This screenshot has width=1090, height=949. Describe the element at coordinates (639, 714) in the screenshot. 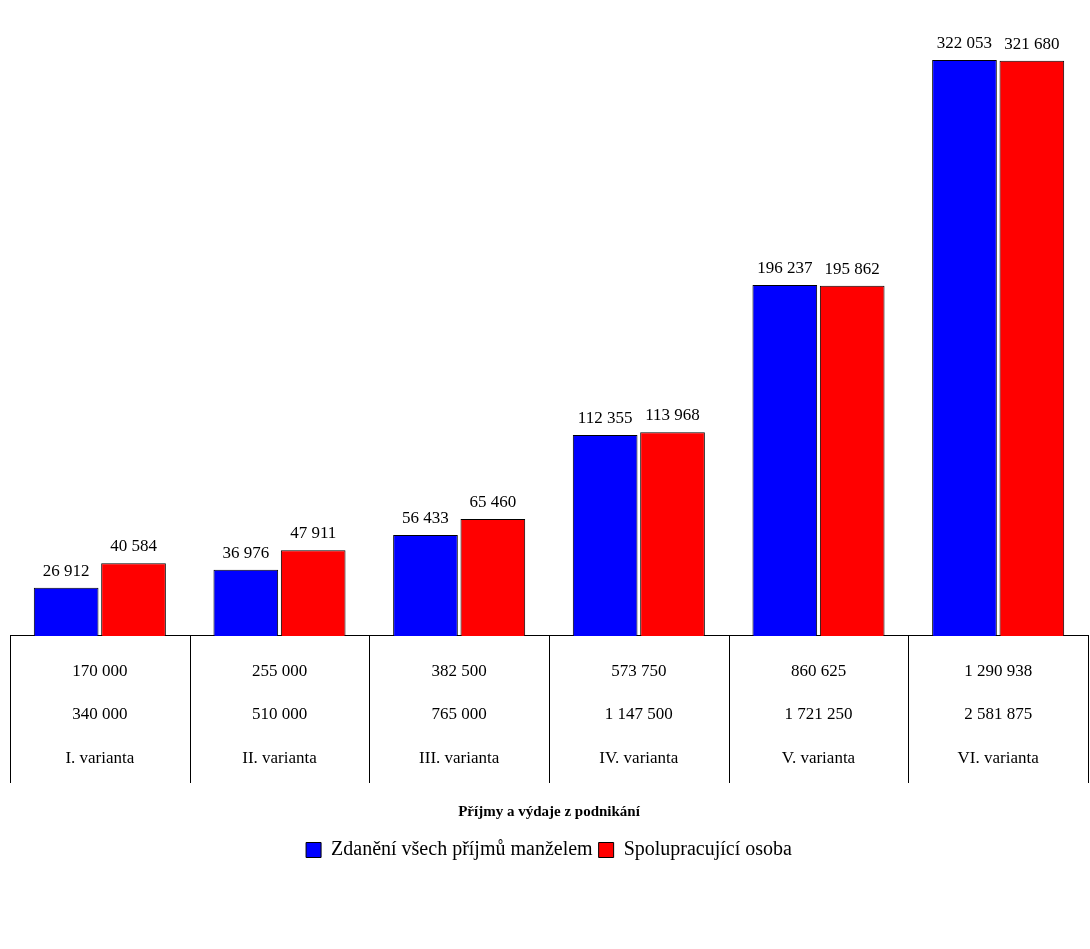

I see `category-label: 573 750 1 147 500 IV. varianta` at that location.